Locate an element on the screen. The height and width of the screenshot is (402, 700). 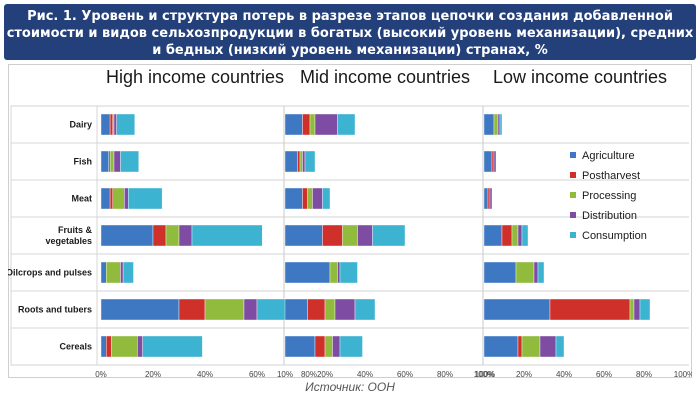
bar-segment-postharvest-fruits-vegetables-low-income-countries is located at coordinates (507, 235).